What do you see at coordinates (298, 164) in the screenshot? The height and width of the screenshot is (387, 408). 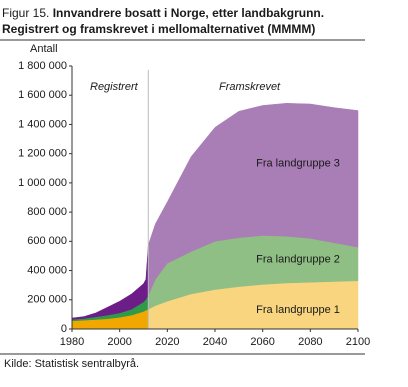 I see `area-label: Fra landgruppe 3` at bounding box center [298, 164].